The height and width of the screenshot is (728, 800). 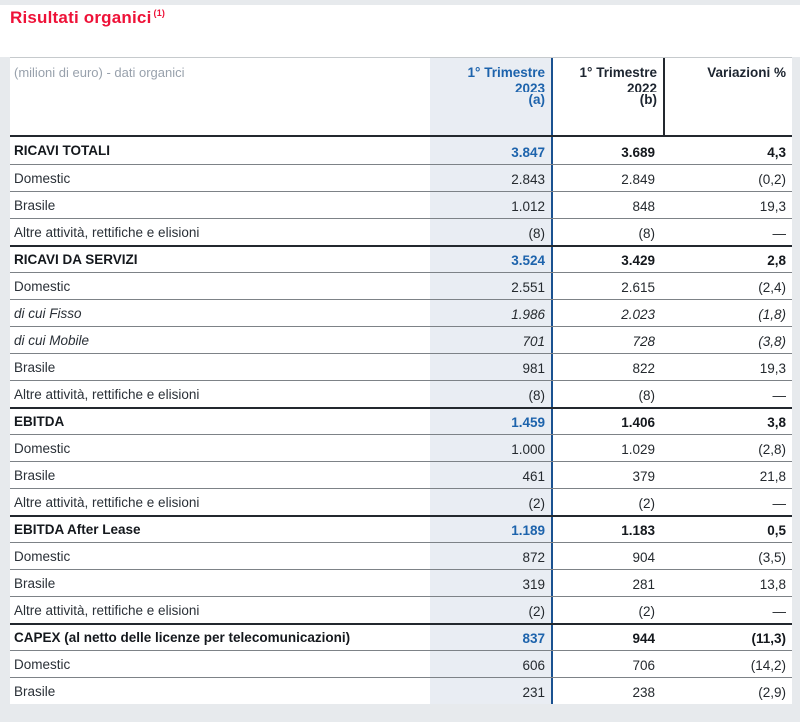 What do you see at coordinates (648, 99) in the screenshot?
I see `column-header-2022-key: (b)` at bounding box center [648, 99].